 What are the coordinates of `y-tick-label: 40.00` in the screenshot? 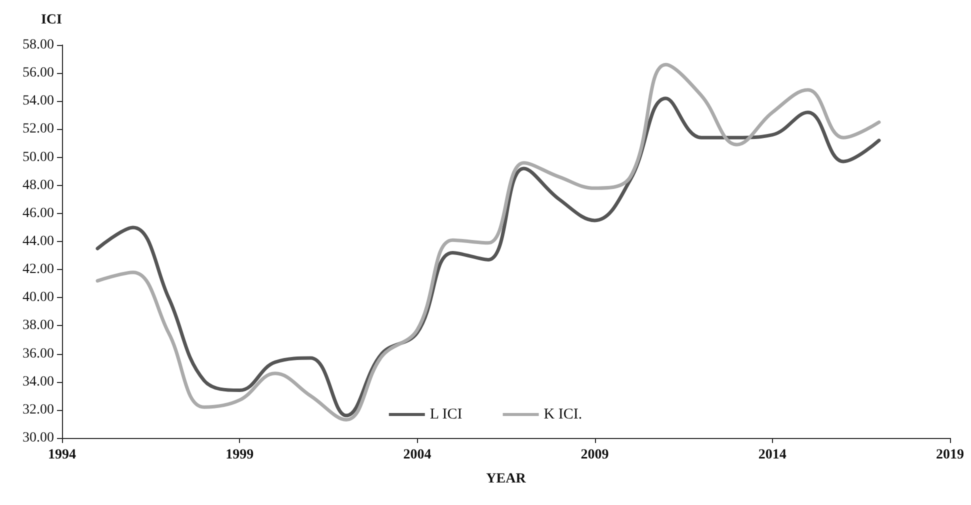 It's located at (38, 298).